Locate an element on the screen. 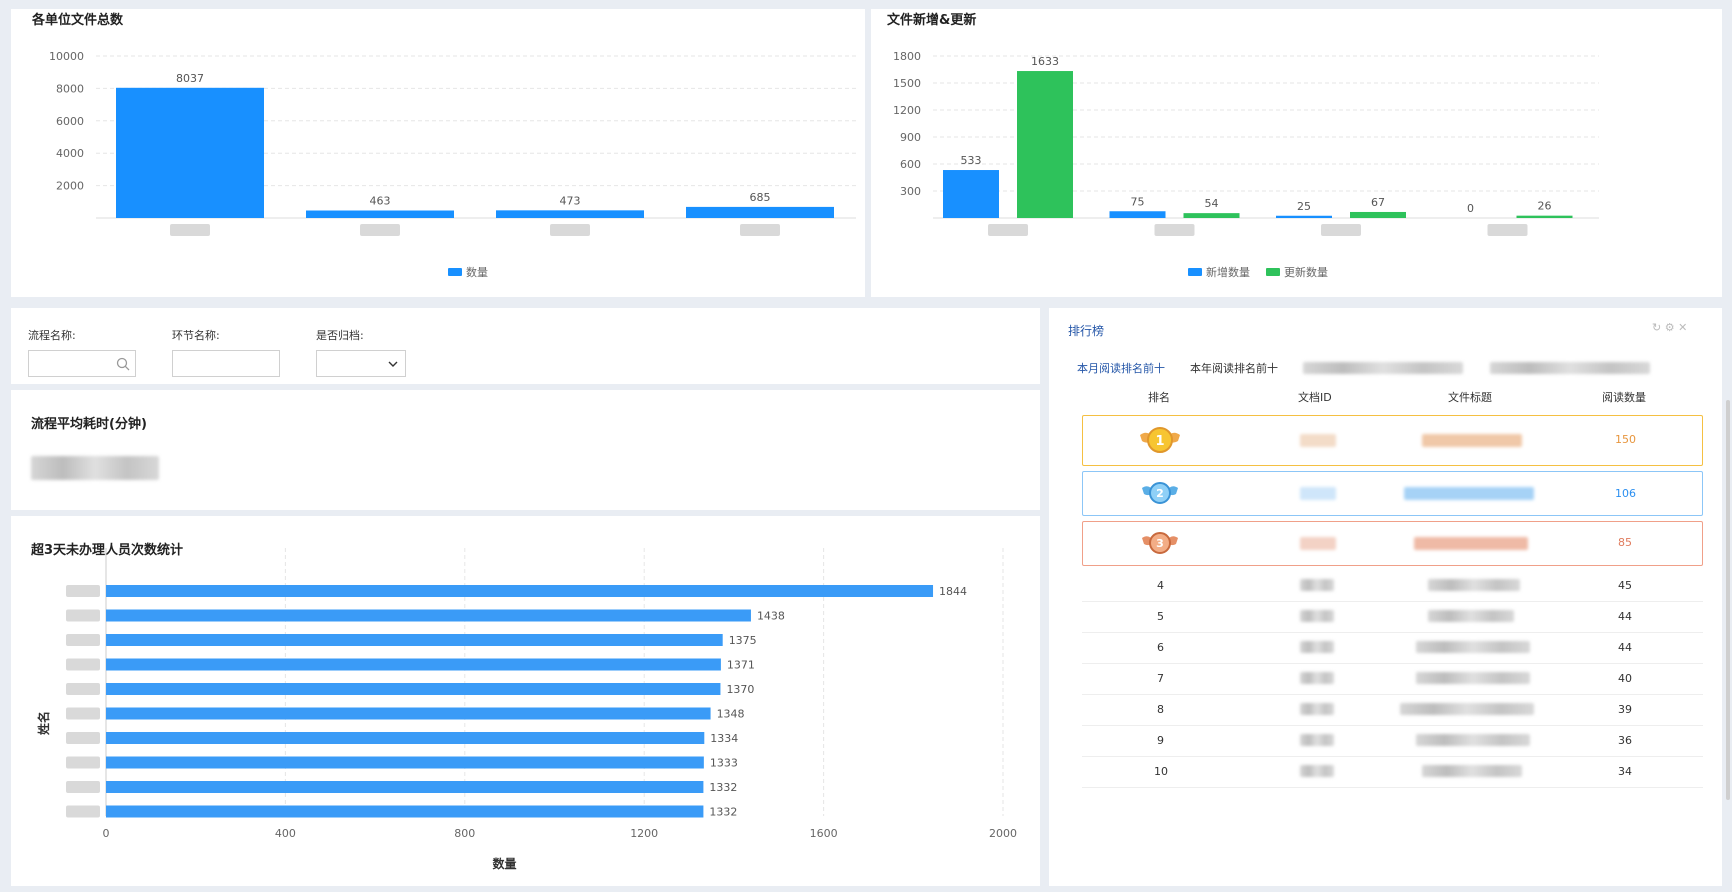 The image size is (1732, 892). data-label: 685 is located at coordinates (760, 197).